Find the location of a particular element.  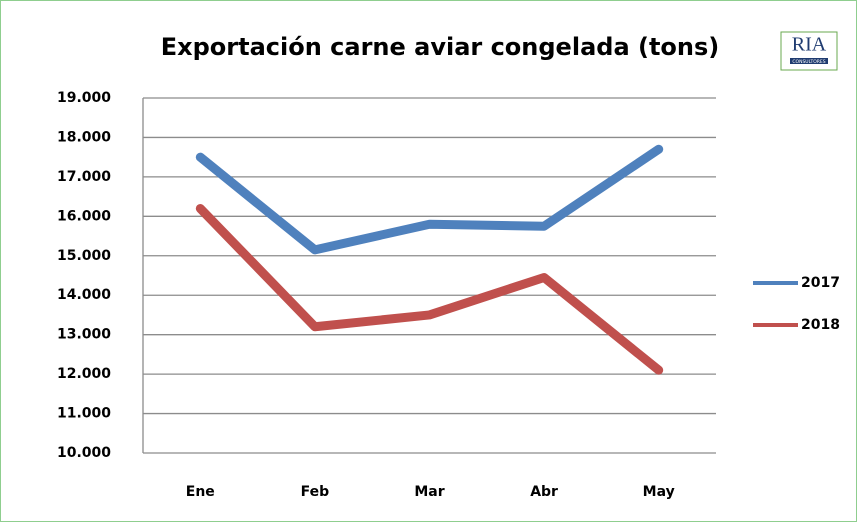

logo: RIA CONSULTORES is located at coordinates (809, 51).